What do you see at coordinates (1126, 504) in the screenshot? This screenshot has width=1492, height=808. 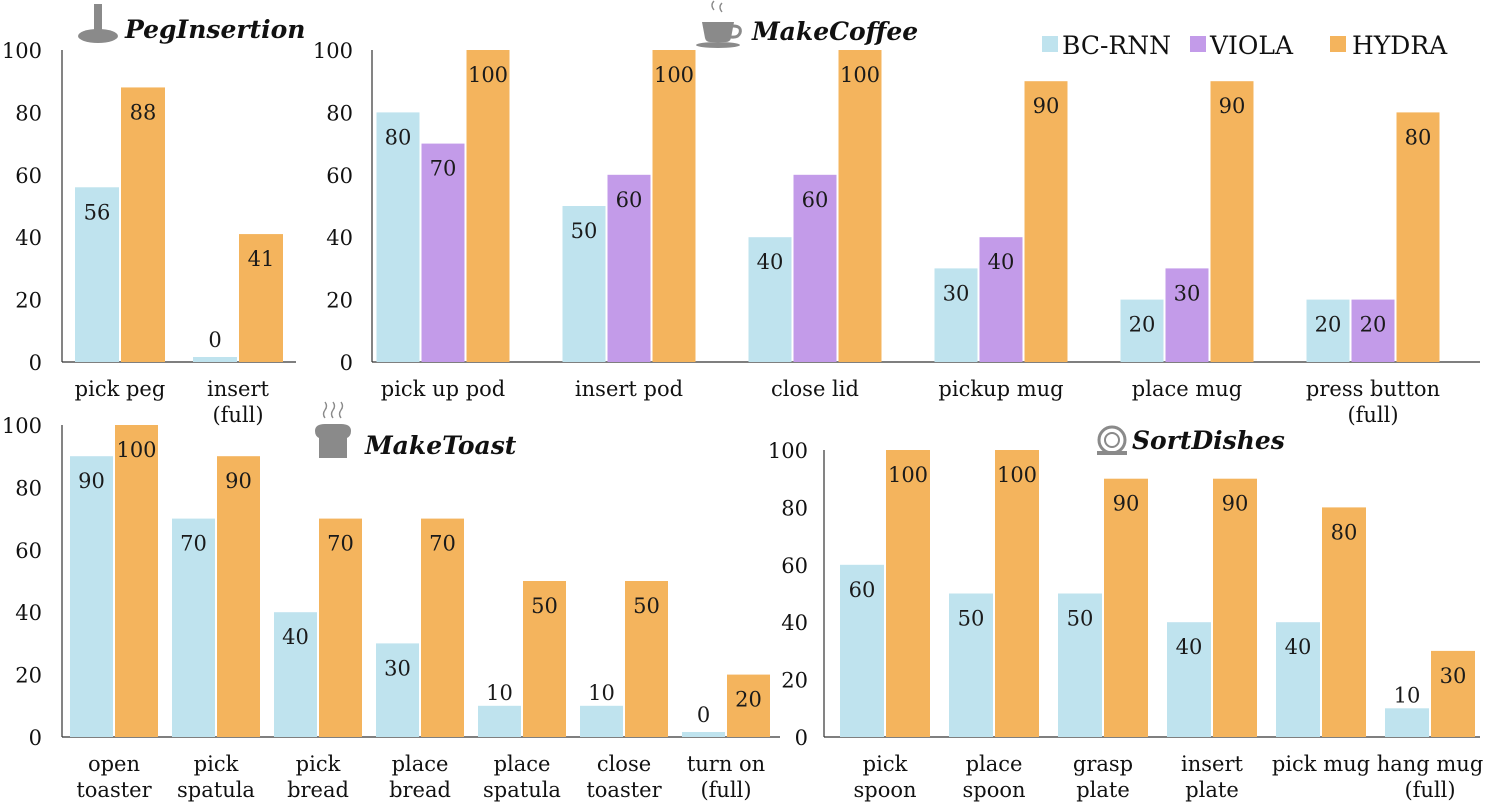 I see `dishes-value-label: 90` at bounding box center [1126, 504].